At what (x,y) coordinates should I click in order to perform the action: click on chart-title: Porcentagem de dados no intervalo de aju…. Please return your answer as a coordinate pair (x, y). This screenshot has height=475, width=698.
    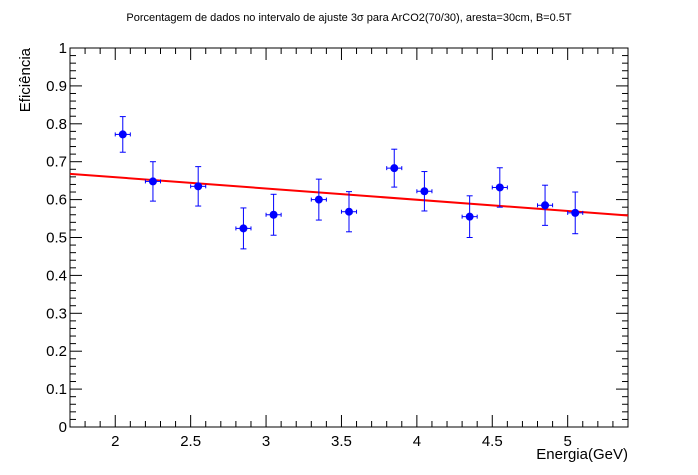
    Looking at the image, I should click on (348, 18).